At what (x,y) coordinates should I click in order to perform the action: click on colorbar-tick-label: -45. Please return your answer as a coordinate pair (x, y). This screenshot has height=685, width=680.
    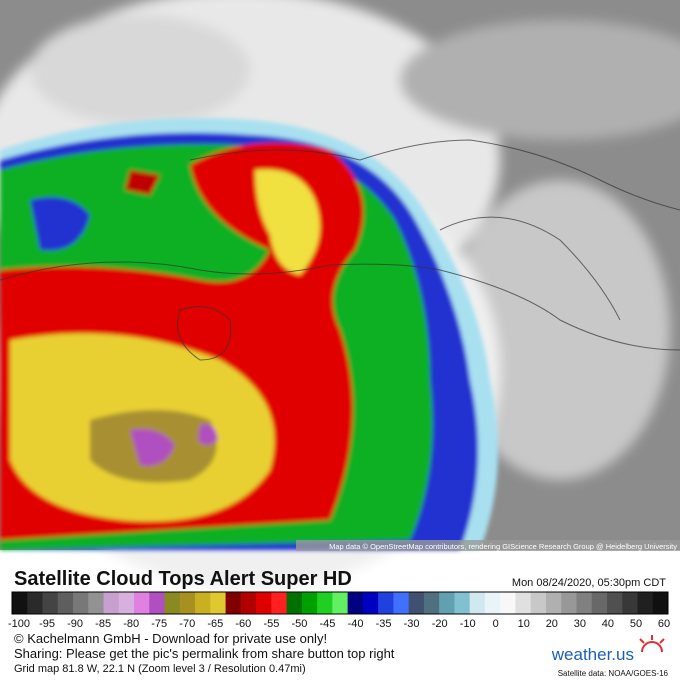
    Looking at the image, I should click on (328, 624).